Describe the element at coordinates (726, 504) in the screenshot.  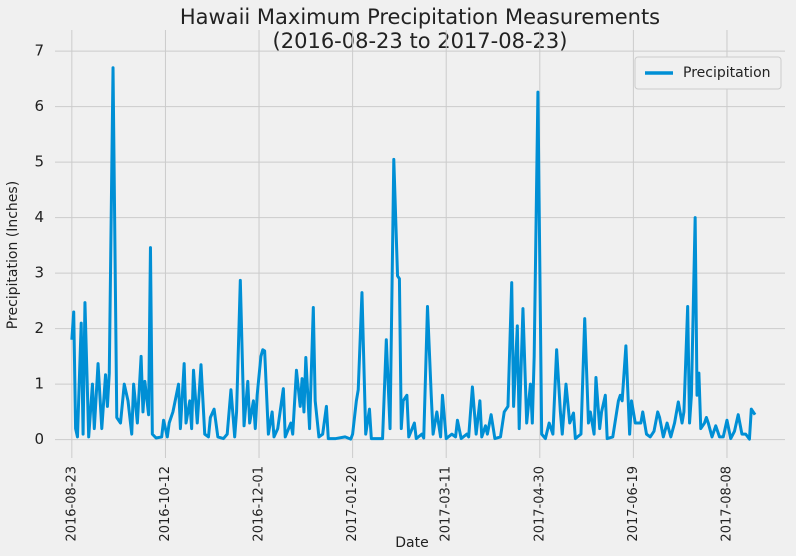
I see `x-tick-label: 2017-08-08` at that location.